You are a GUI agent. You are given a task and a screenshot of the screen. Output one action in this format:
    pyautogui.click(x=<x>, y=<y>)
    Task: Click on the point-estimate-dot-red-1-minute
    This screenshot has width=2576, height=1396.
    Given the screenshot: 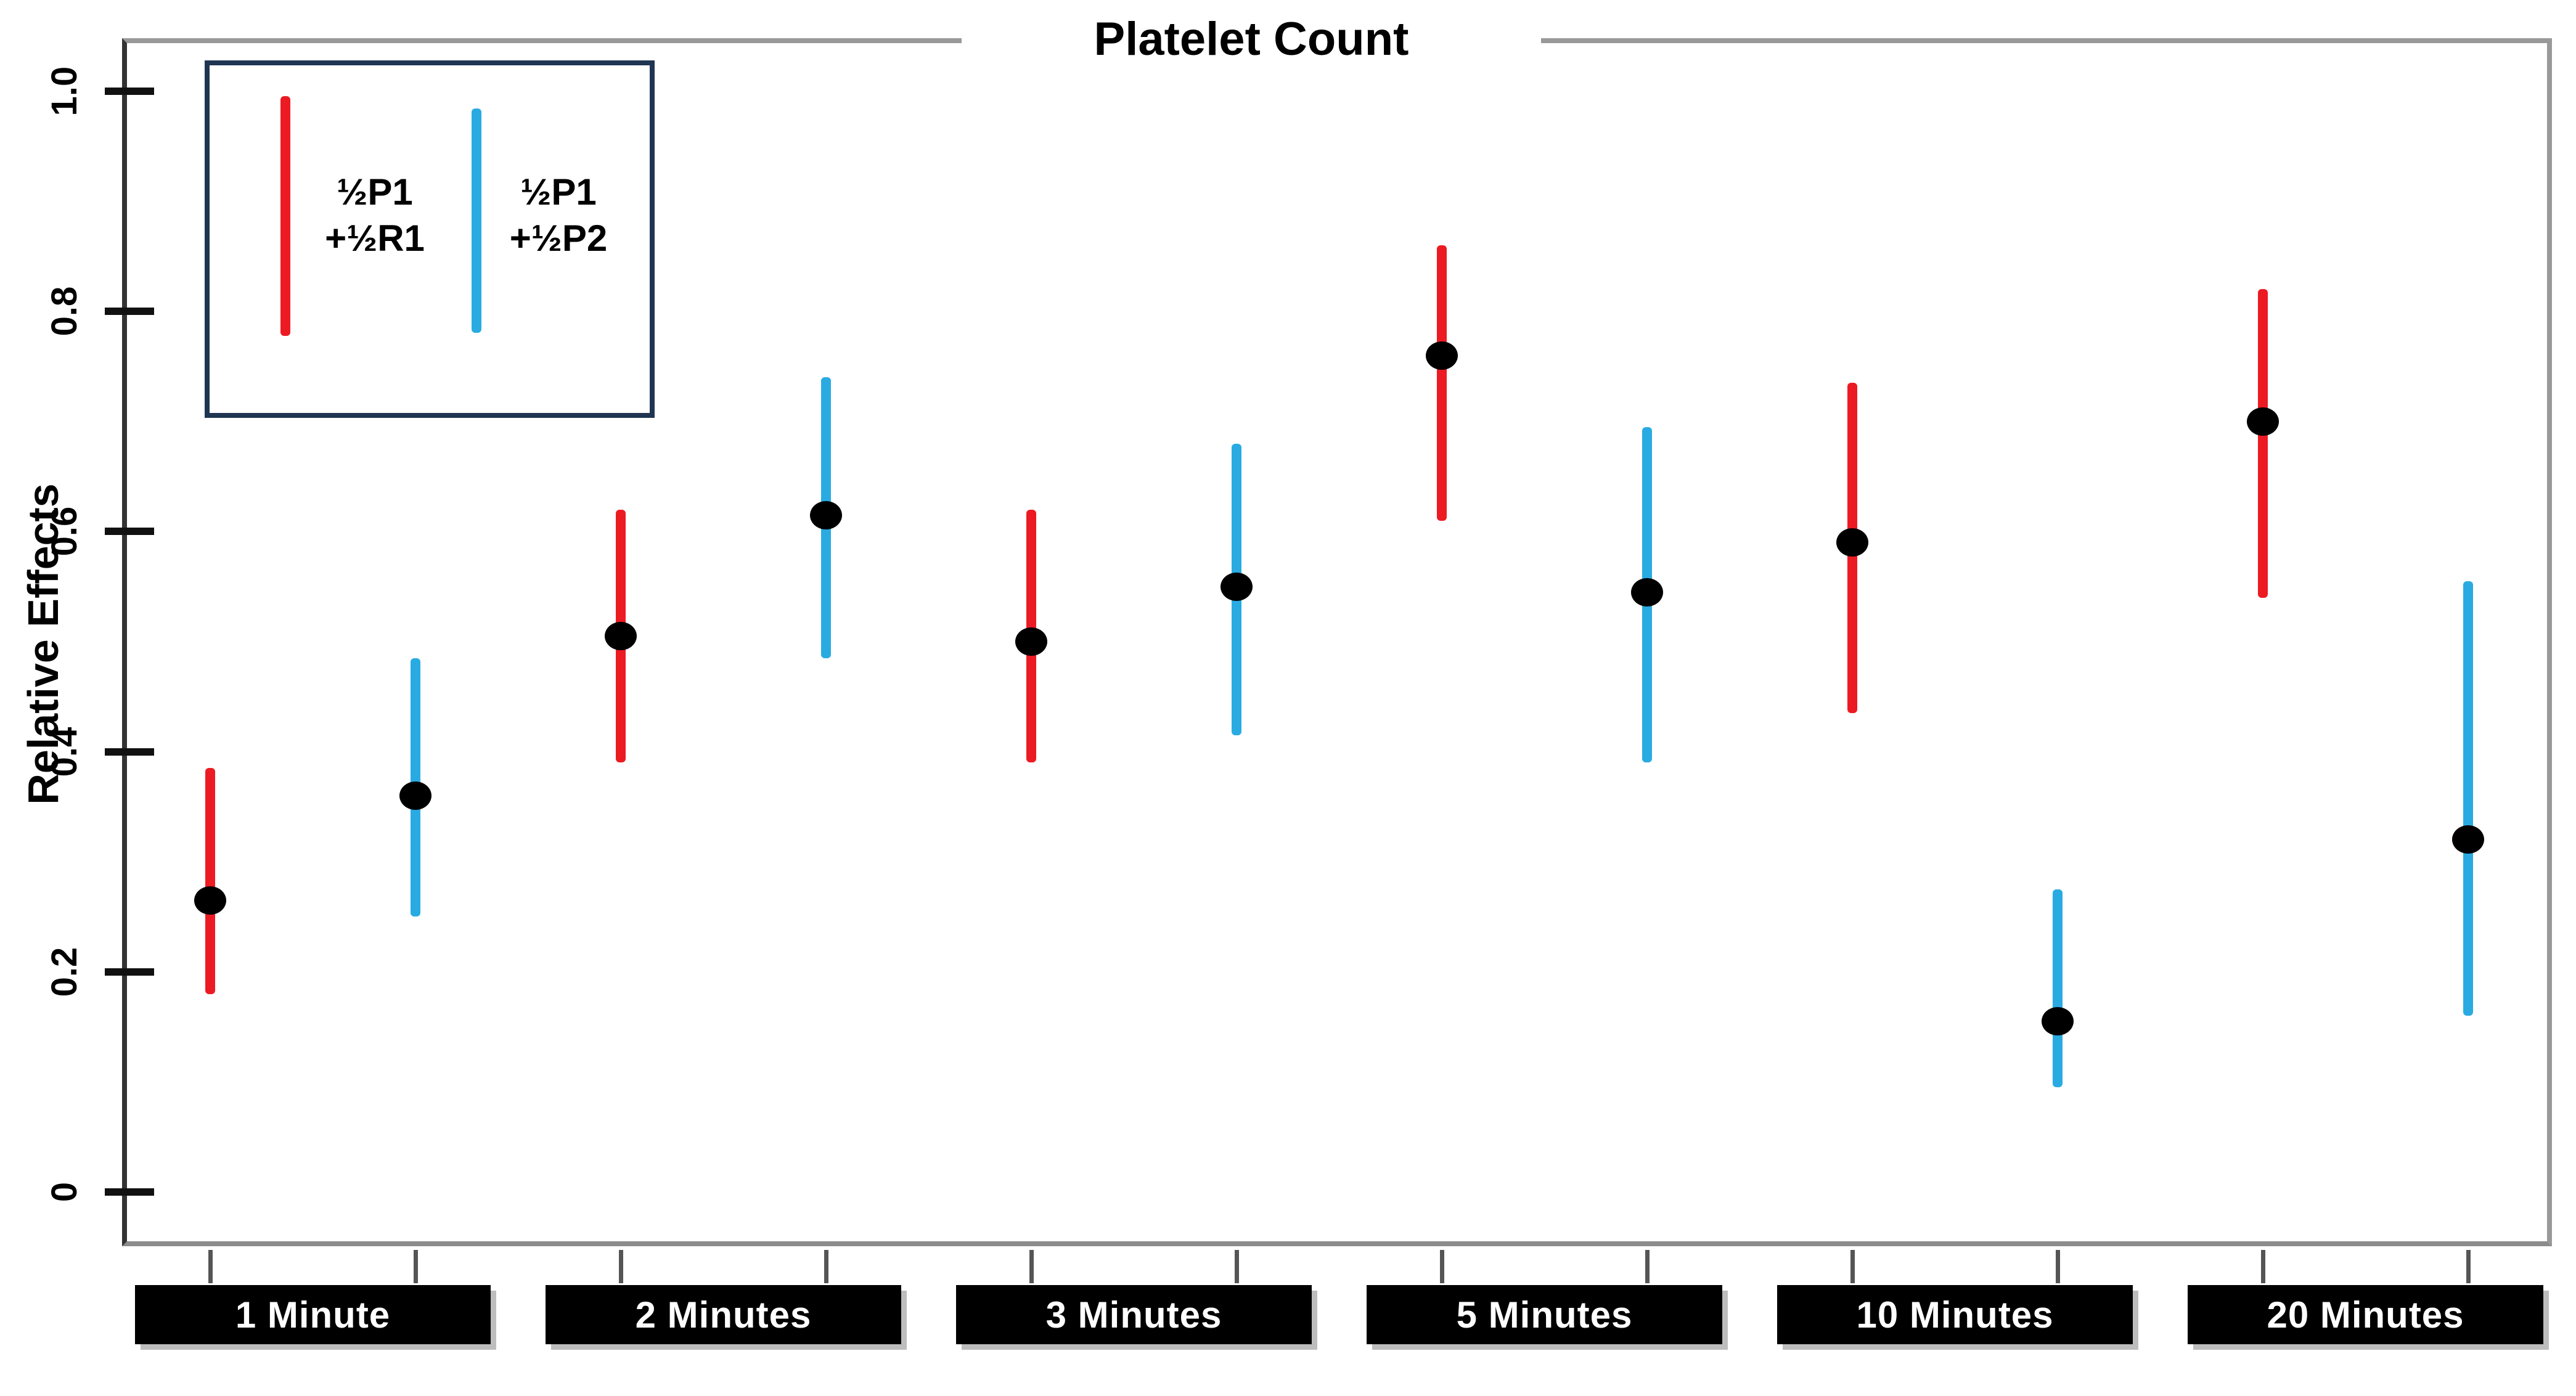 What is the action you would take?
    pyautogui.click(x=210, y=900)
    